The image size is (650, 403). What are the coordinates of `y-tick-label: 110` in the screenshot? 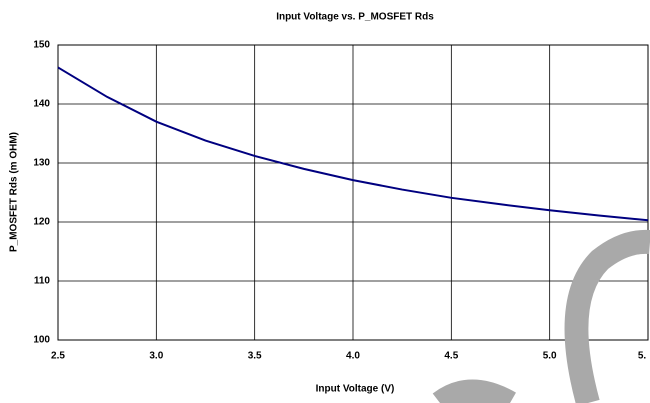 It's located at (42, 281).